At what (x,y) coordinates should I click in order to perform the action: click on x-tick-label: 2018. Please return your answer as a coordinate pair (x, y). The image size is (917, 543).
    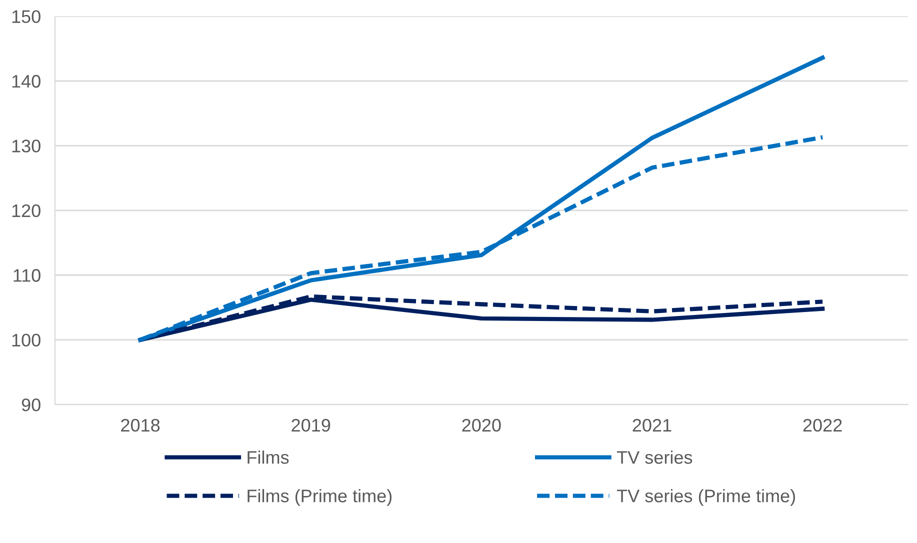
    Looking at the image, I should click on (140, 425).